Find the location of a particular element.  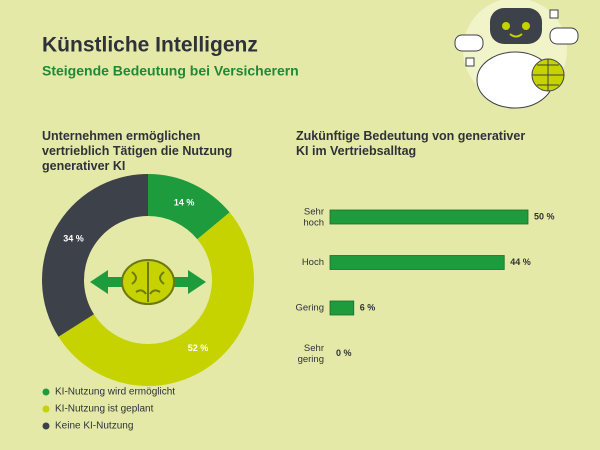

category-label: Hoch is located at coordinates (313, 262).